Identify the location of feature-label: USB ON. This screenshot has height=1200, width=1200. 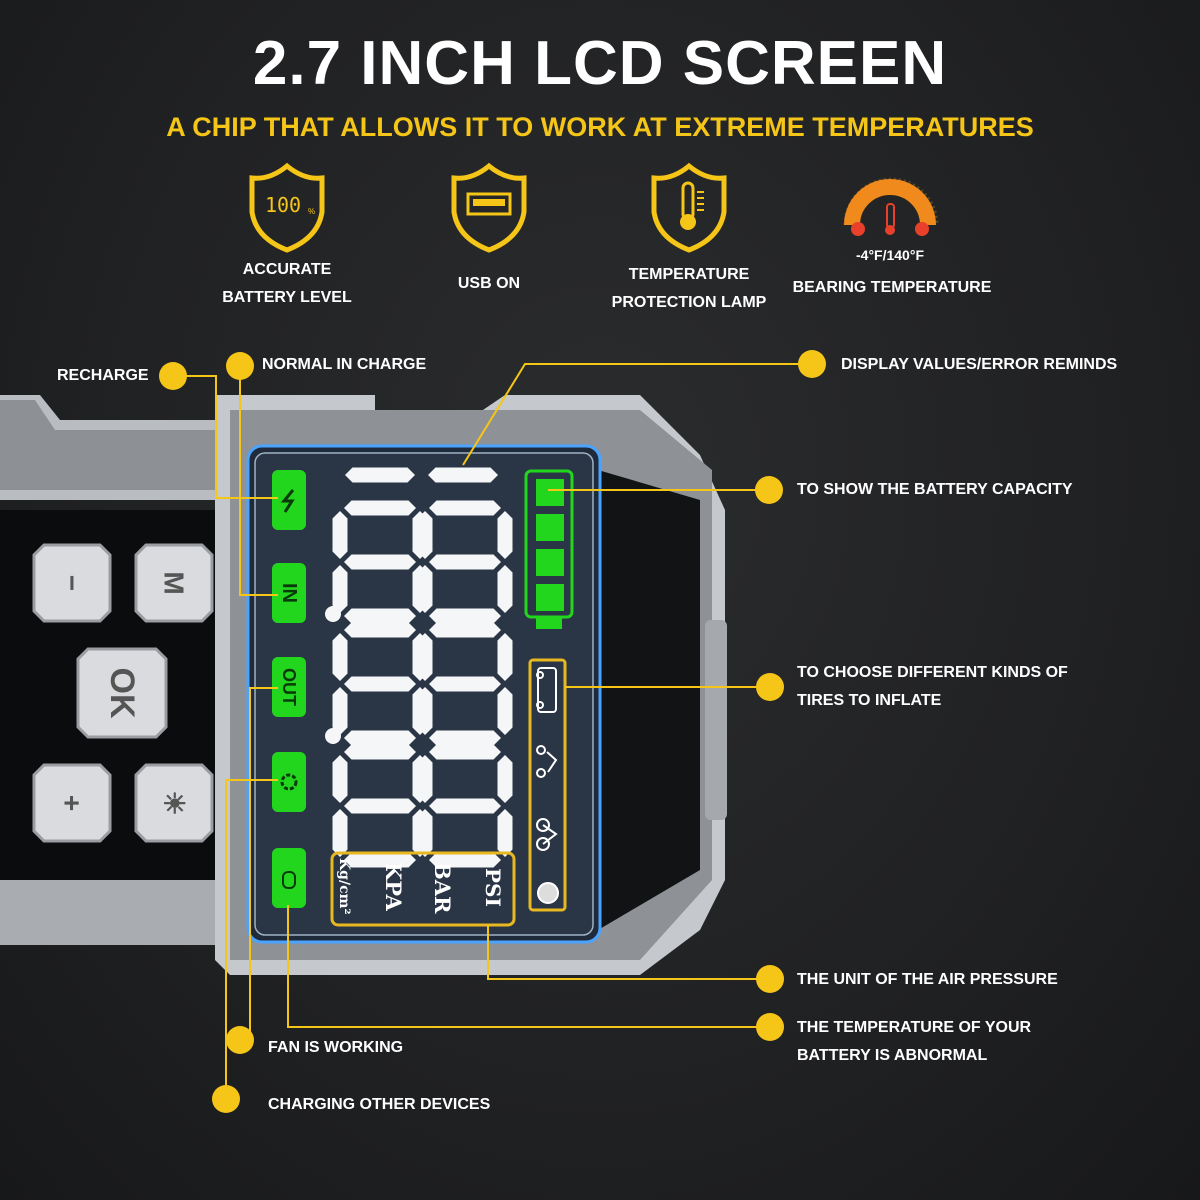
(489, 283).